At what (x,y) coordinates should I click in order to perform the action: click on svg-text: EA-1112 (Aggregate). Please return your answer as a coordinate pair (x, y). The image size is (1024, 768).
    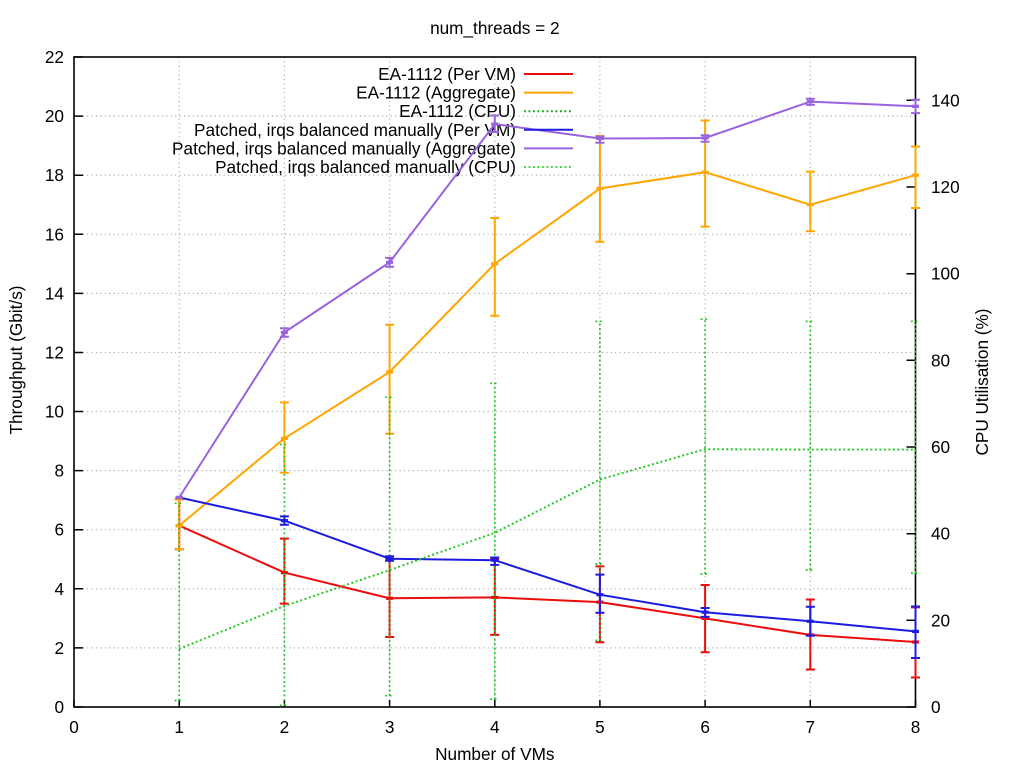
    Looking at the image, I should click on (436, 93).